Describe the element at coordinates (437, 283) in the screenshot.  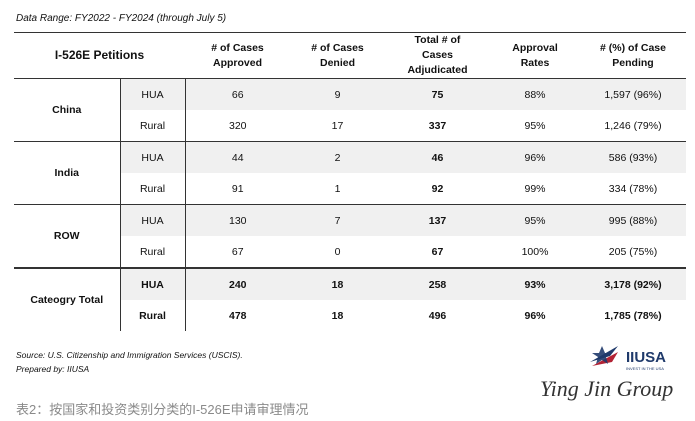
I see `table-cell: 258` at that location.